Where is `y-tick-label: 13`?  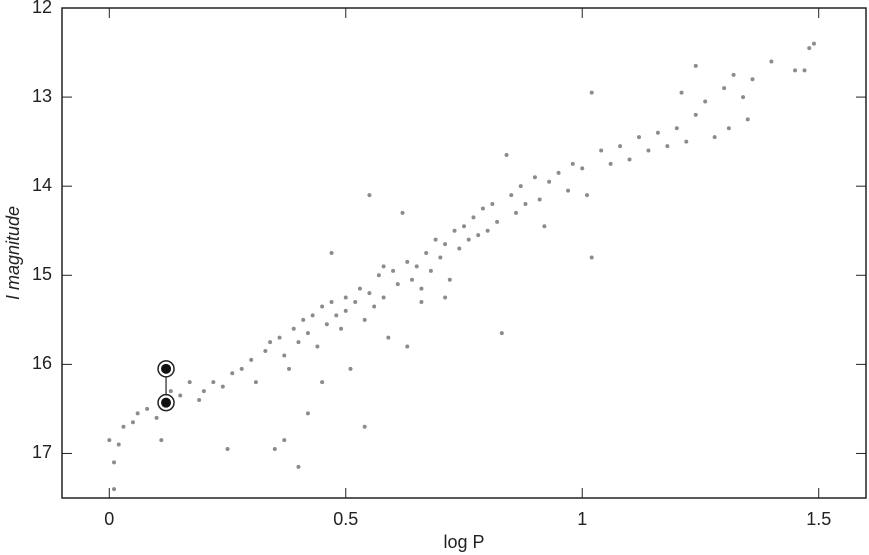 y-tick-label: 13 is located at coordinates (42, 96).